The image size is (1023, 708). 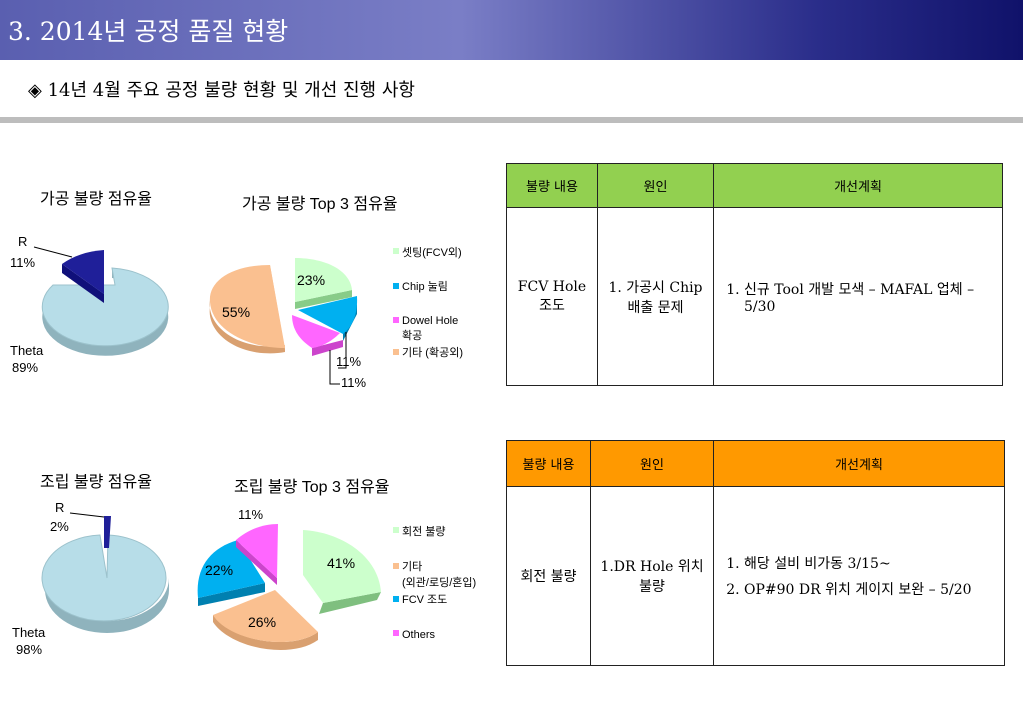 I want to click on chart1-label-theta: Theta, so click(x=27, y=350).